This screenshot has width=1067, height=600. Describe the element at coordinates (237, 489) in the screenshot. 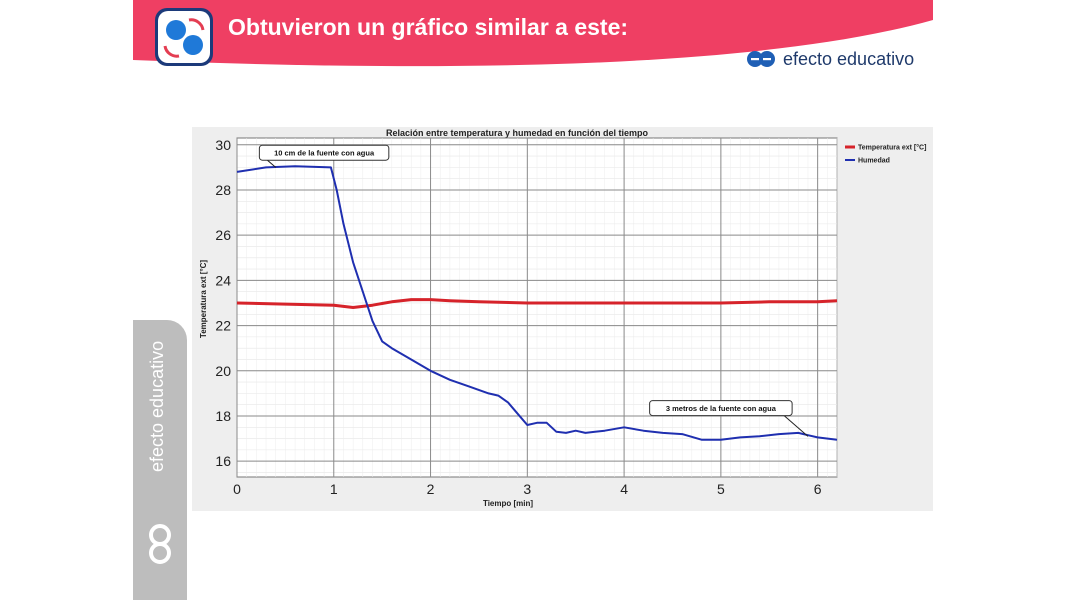

I see `x-tick-label: 0` at that location.